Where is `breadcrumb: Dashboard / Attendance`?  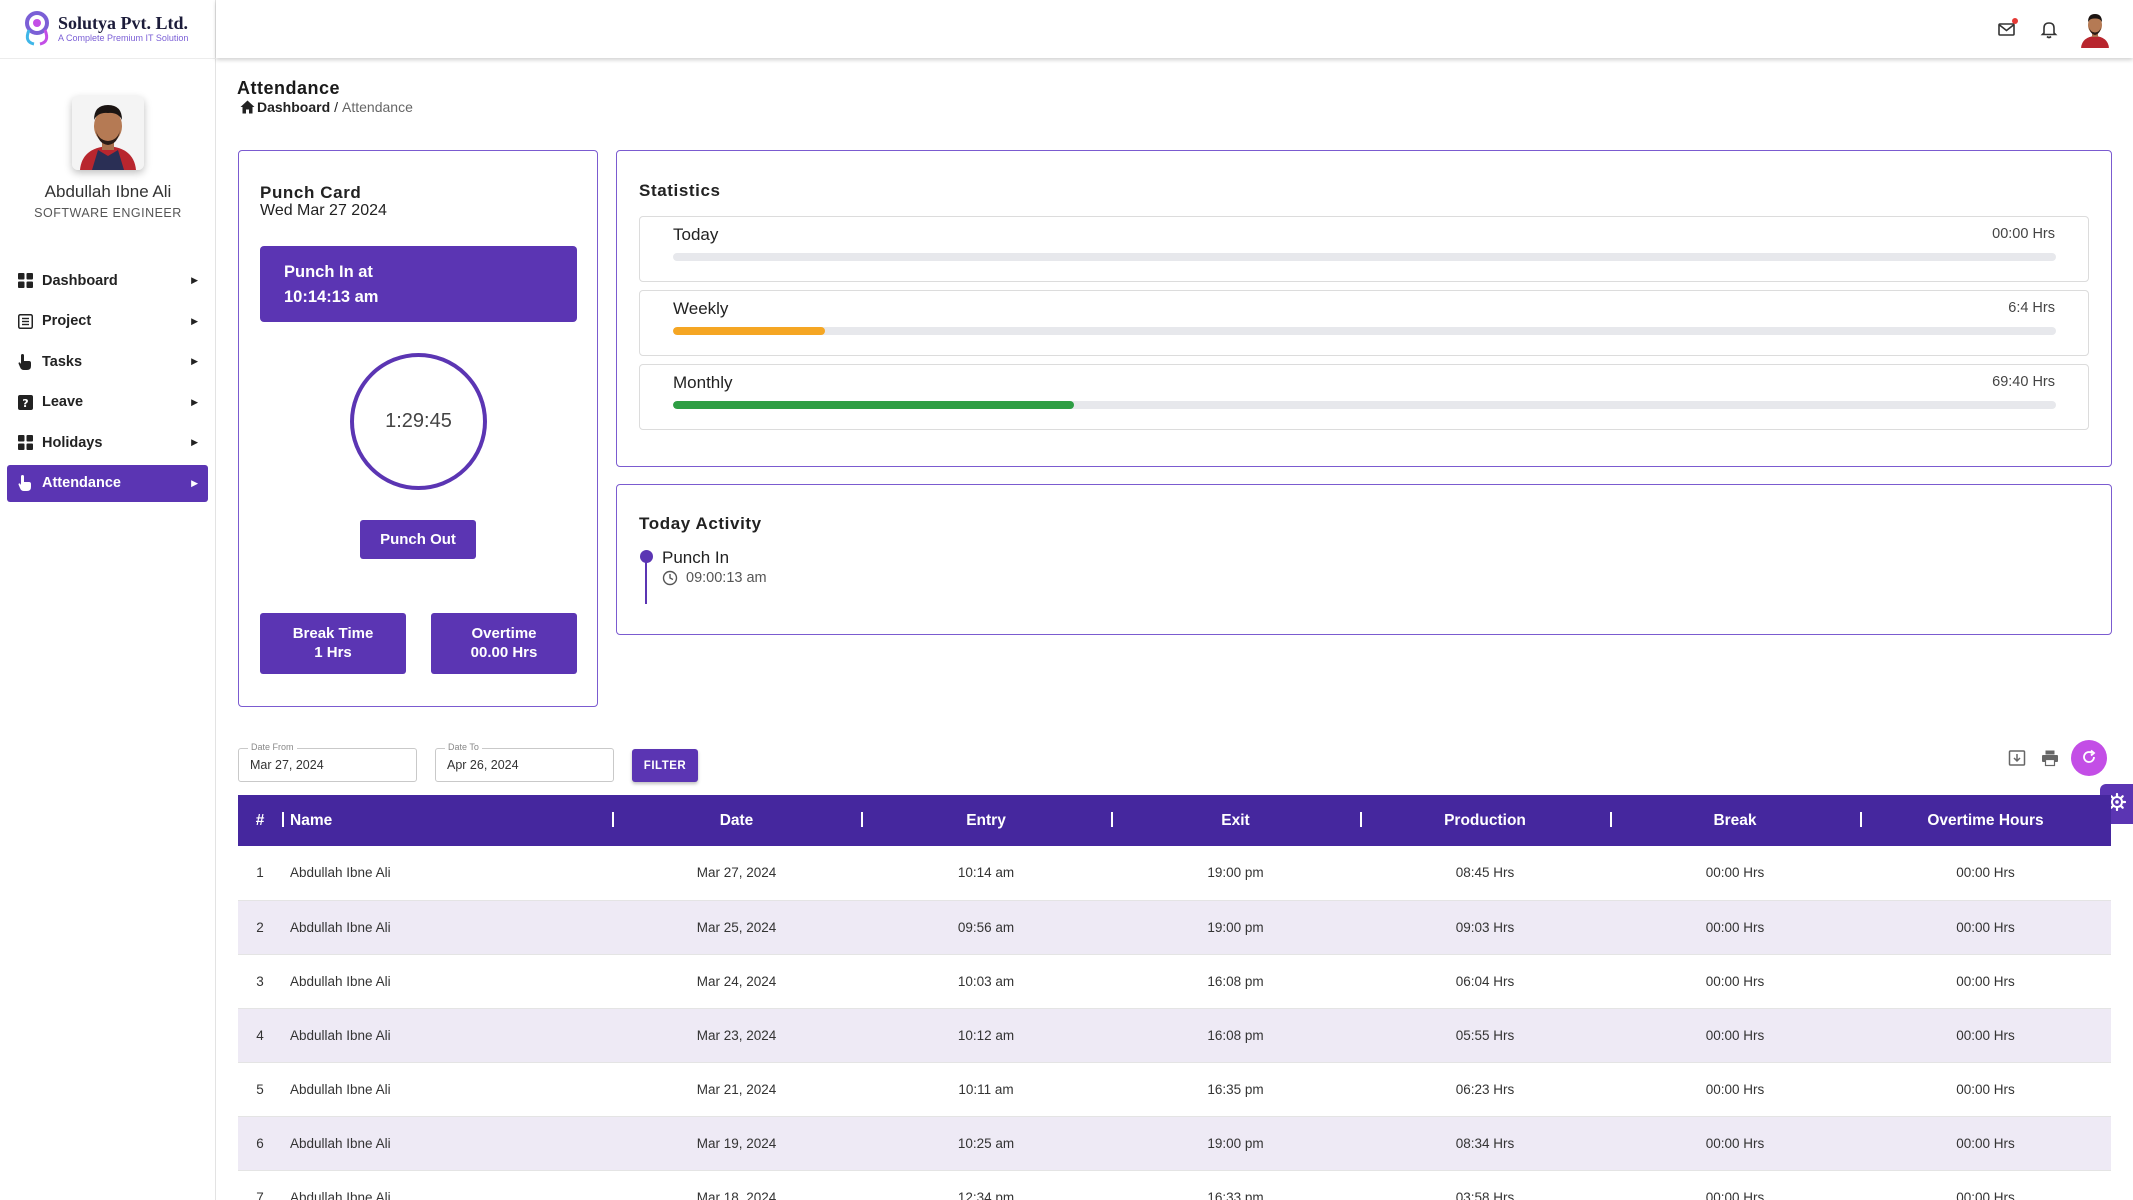
breadcrumb: Dashboard / Attendance is located at coordinates (326, 107).